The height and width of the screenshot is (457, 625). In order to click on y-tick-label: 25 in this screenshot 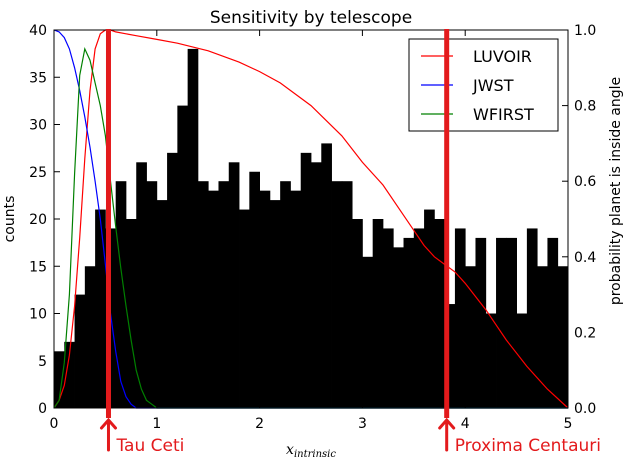, I will do `click(38, 173)`.